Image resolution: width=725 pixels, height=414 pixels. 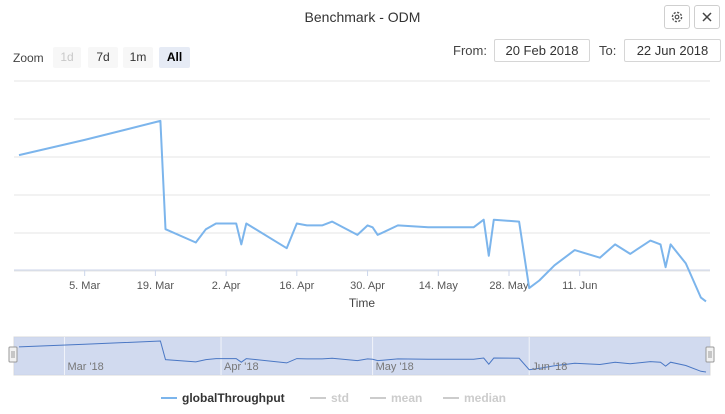 I want to click on legend-label: std, so click(x=340, y=398).